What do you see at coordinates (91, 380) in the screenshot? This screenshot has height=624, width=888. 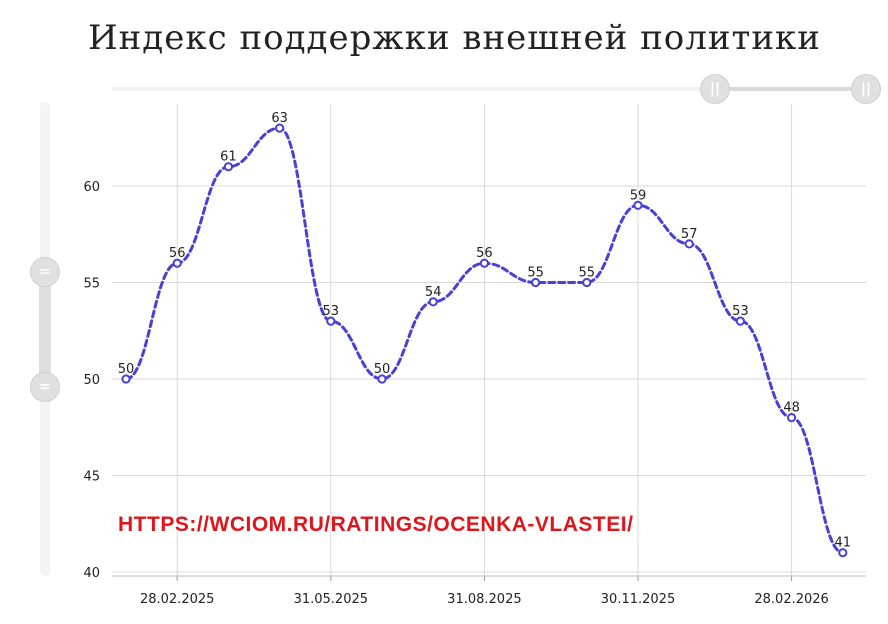 I see `y-tick-label: 50` at bounding box center [91, 380].